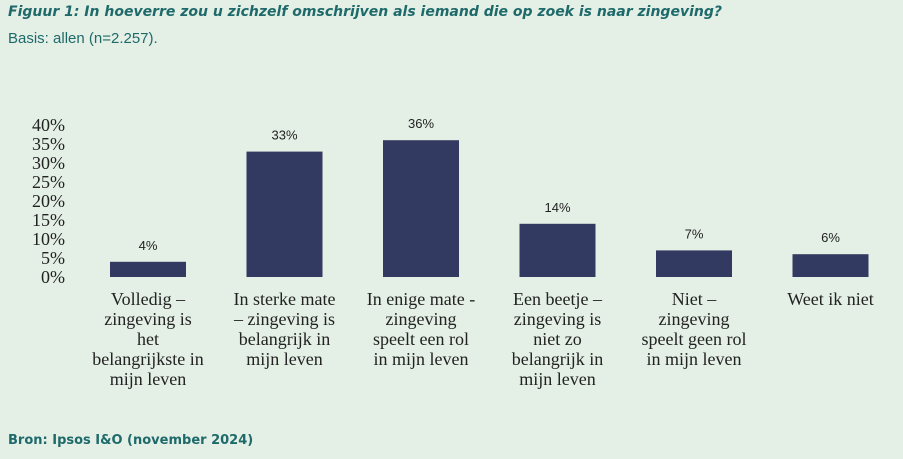  I want to click on y-tick-label: 10%, so click(48, 239).